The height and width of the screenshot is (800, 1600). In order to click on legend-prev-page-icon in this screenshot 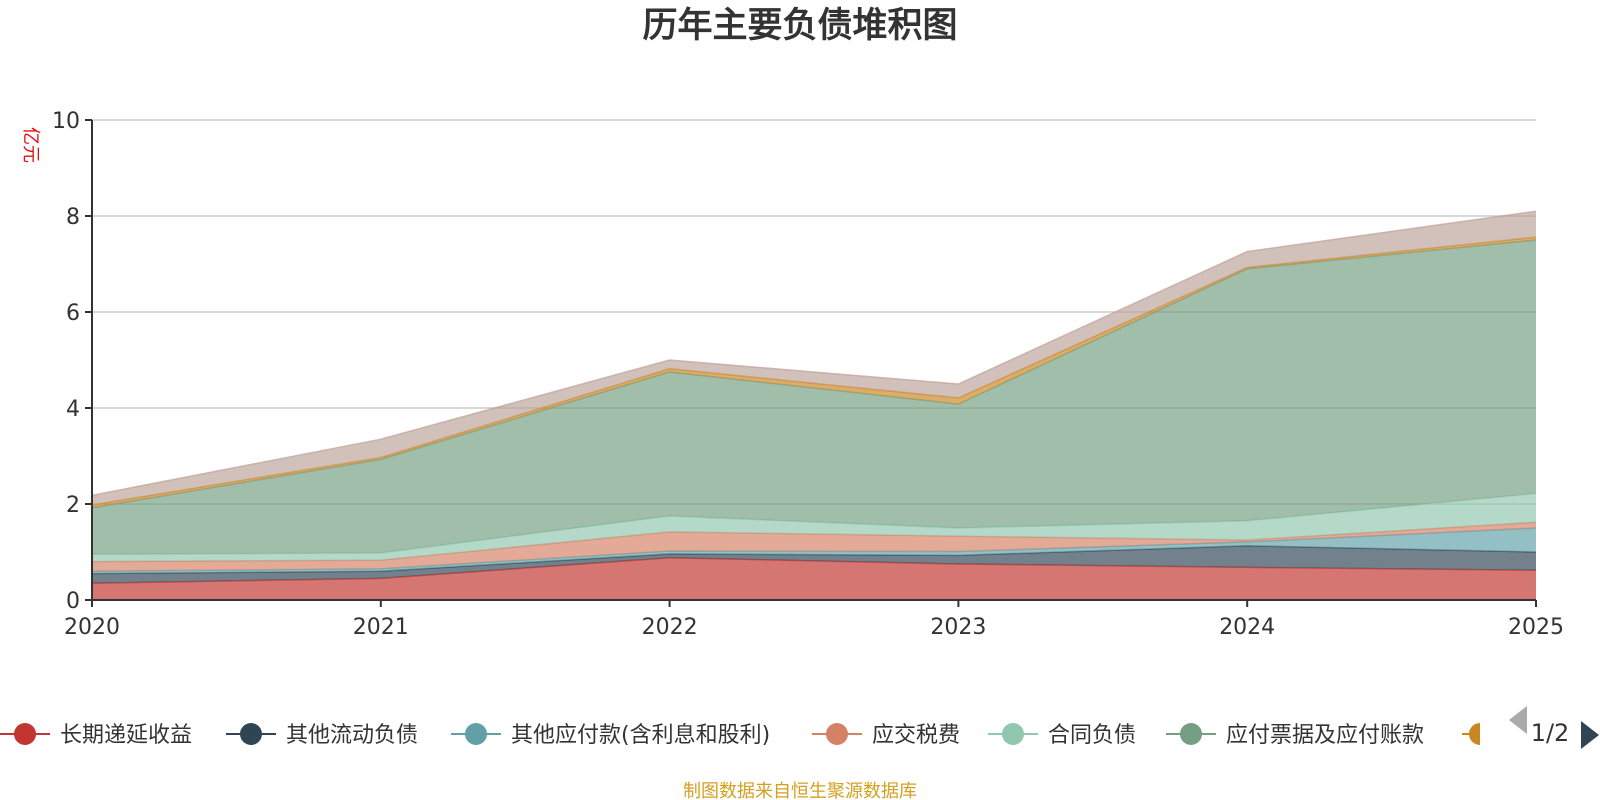, I will do `click(1518, 720)`.